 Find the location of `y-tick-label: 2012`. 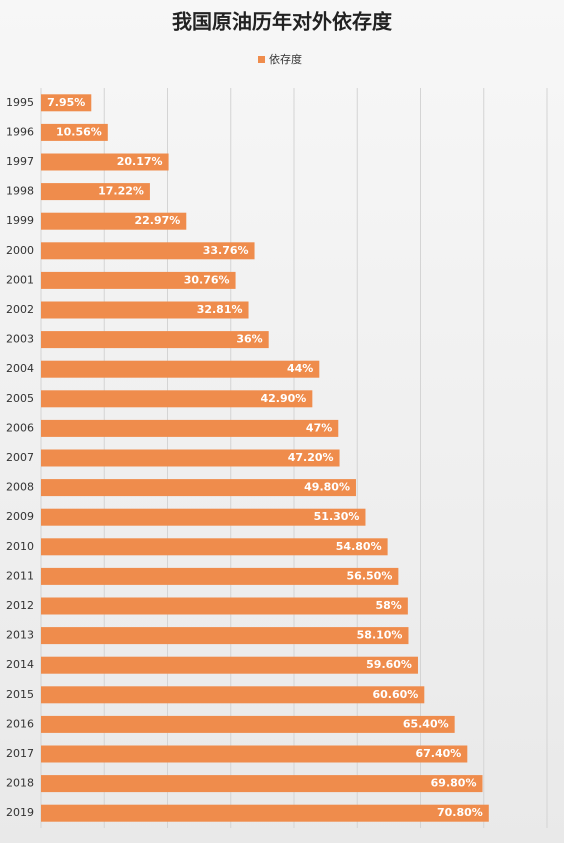

y-tick-label: 2012 is located at coordinates (20, 605).